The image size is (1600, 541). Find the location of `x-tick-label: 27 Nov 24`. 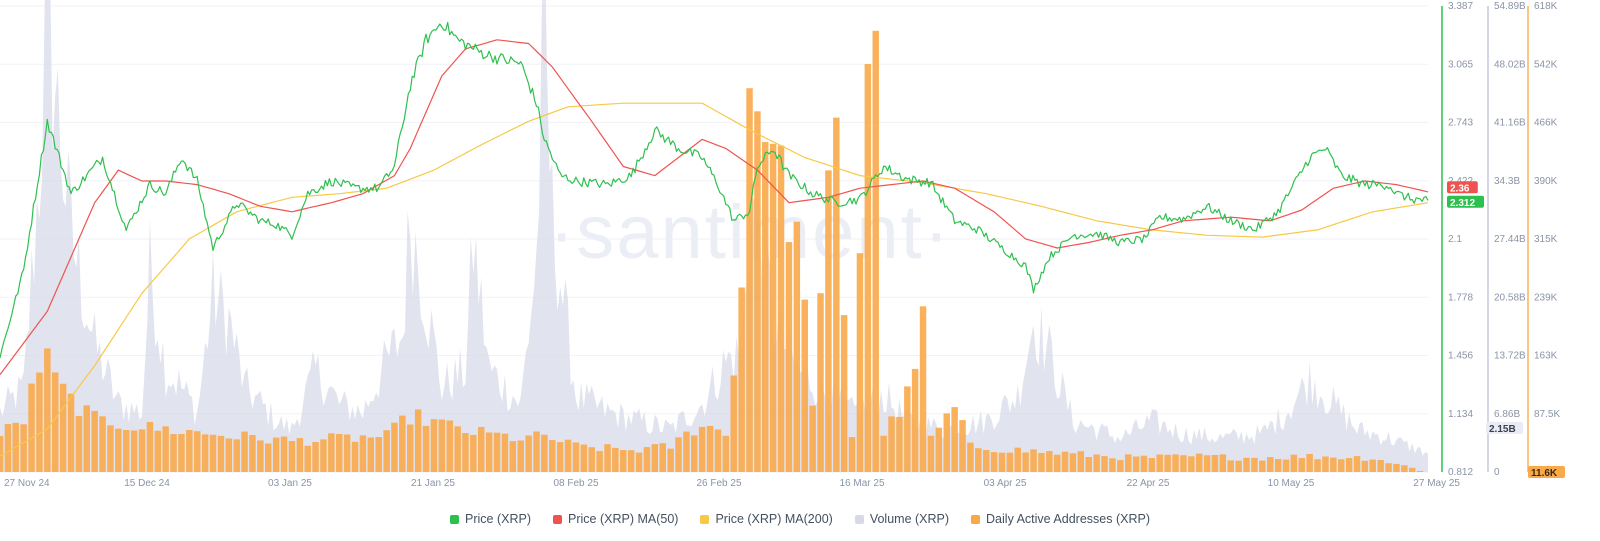

x-tick-label: 27 Nov 24 is located at coordinates (27, 483).